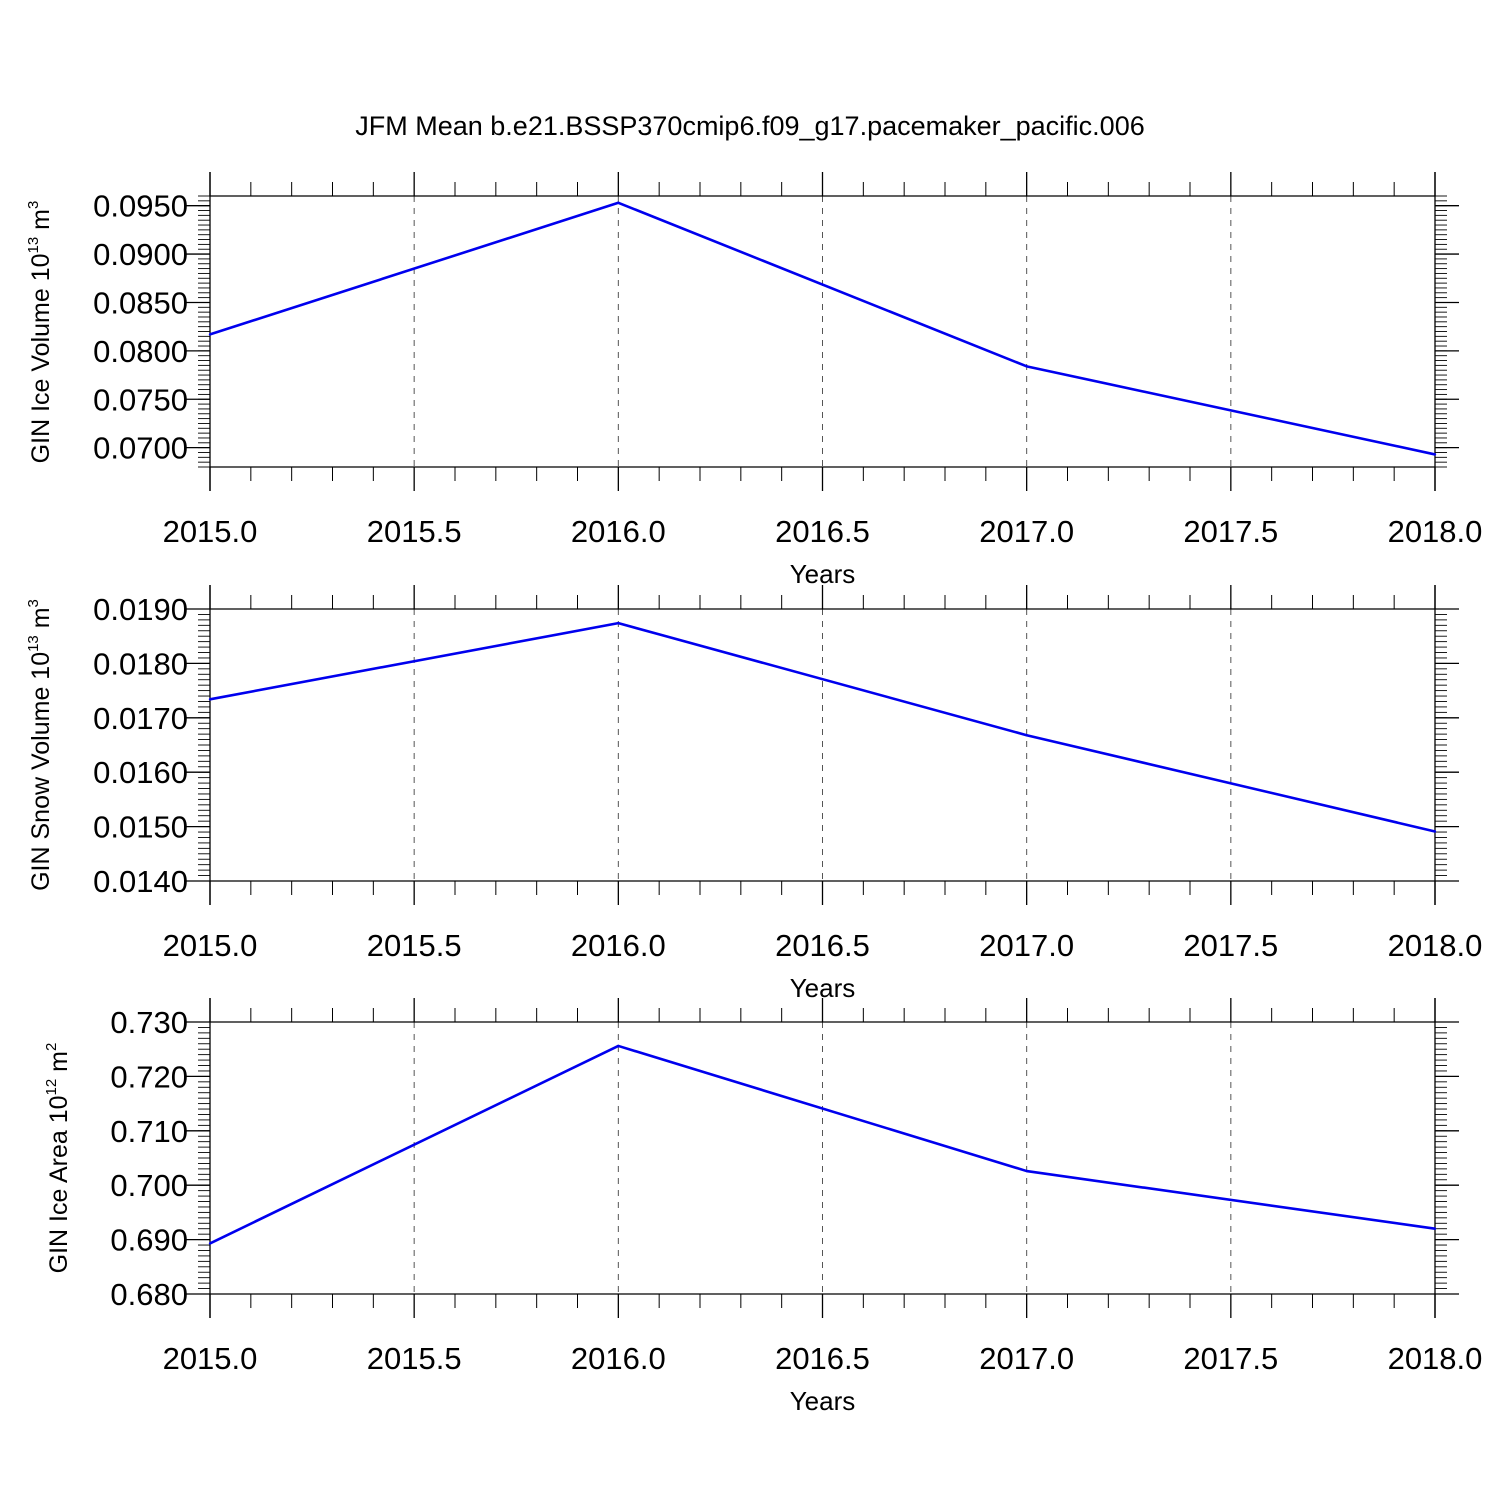 The width and height of the screenshot is (1500, 1500). I want to click on y-tick-label: 0.0180, so click(140, 663).